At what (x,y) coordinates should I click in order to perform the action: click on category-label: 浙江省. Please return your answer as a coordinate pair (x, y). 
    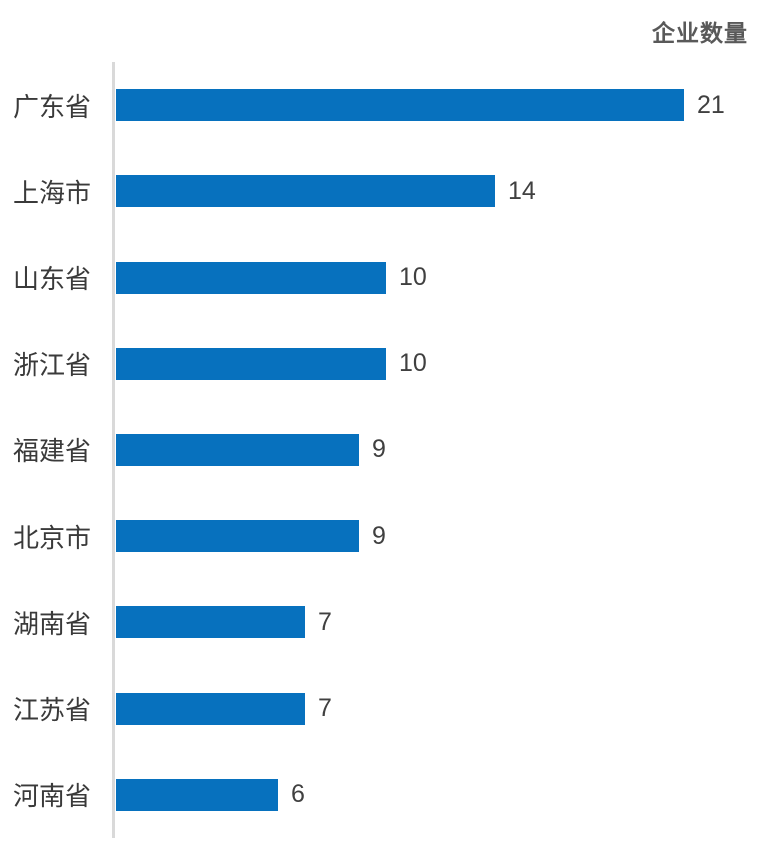
    Looking at the image, I should click on (52, 366).